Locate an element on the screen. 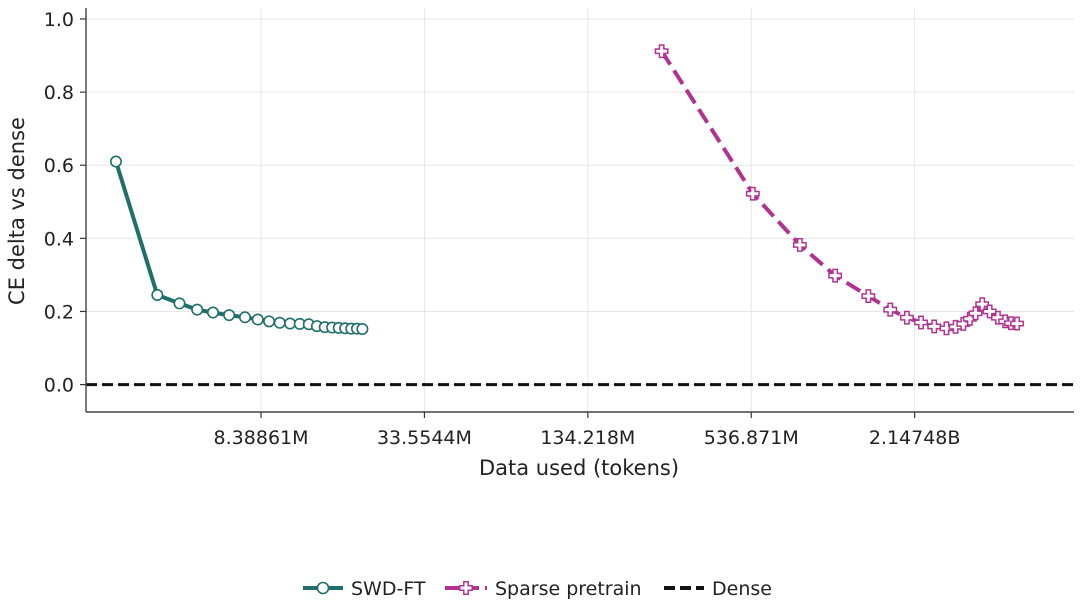  series-line is located at coordinates (238, 246).